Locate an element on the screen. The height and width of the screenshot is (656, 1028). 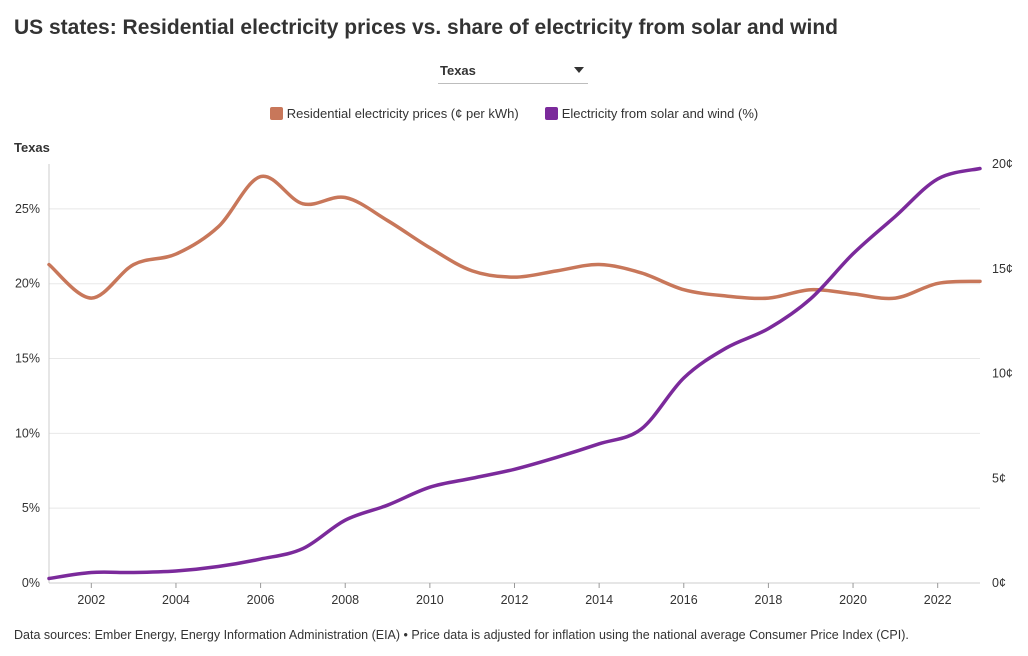
y-left-tick-label: 10% is located at coordinates (27, 433).